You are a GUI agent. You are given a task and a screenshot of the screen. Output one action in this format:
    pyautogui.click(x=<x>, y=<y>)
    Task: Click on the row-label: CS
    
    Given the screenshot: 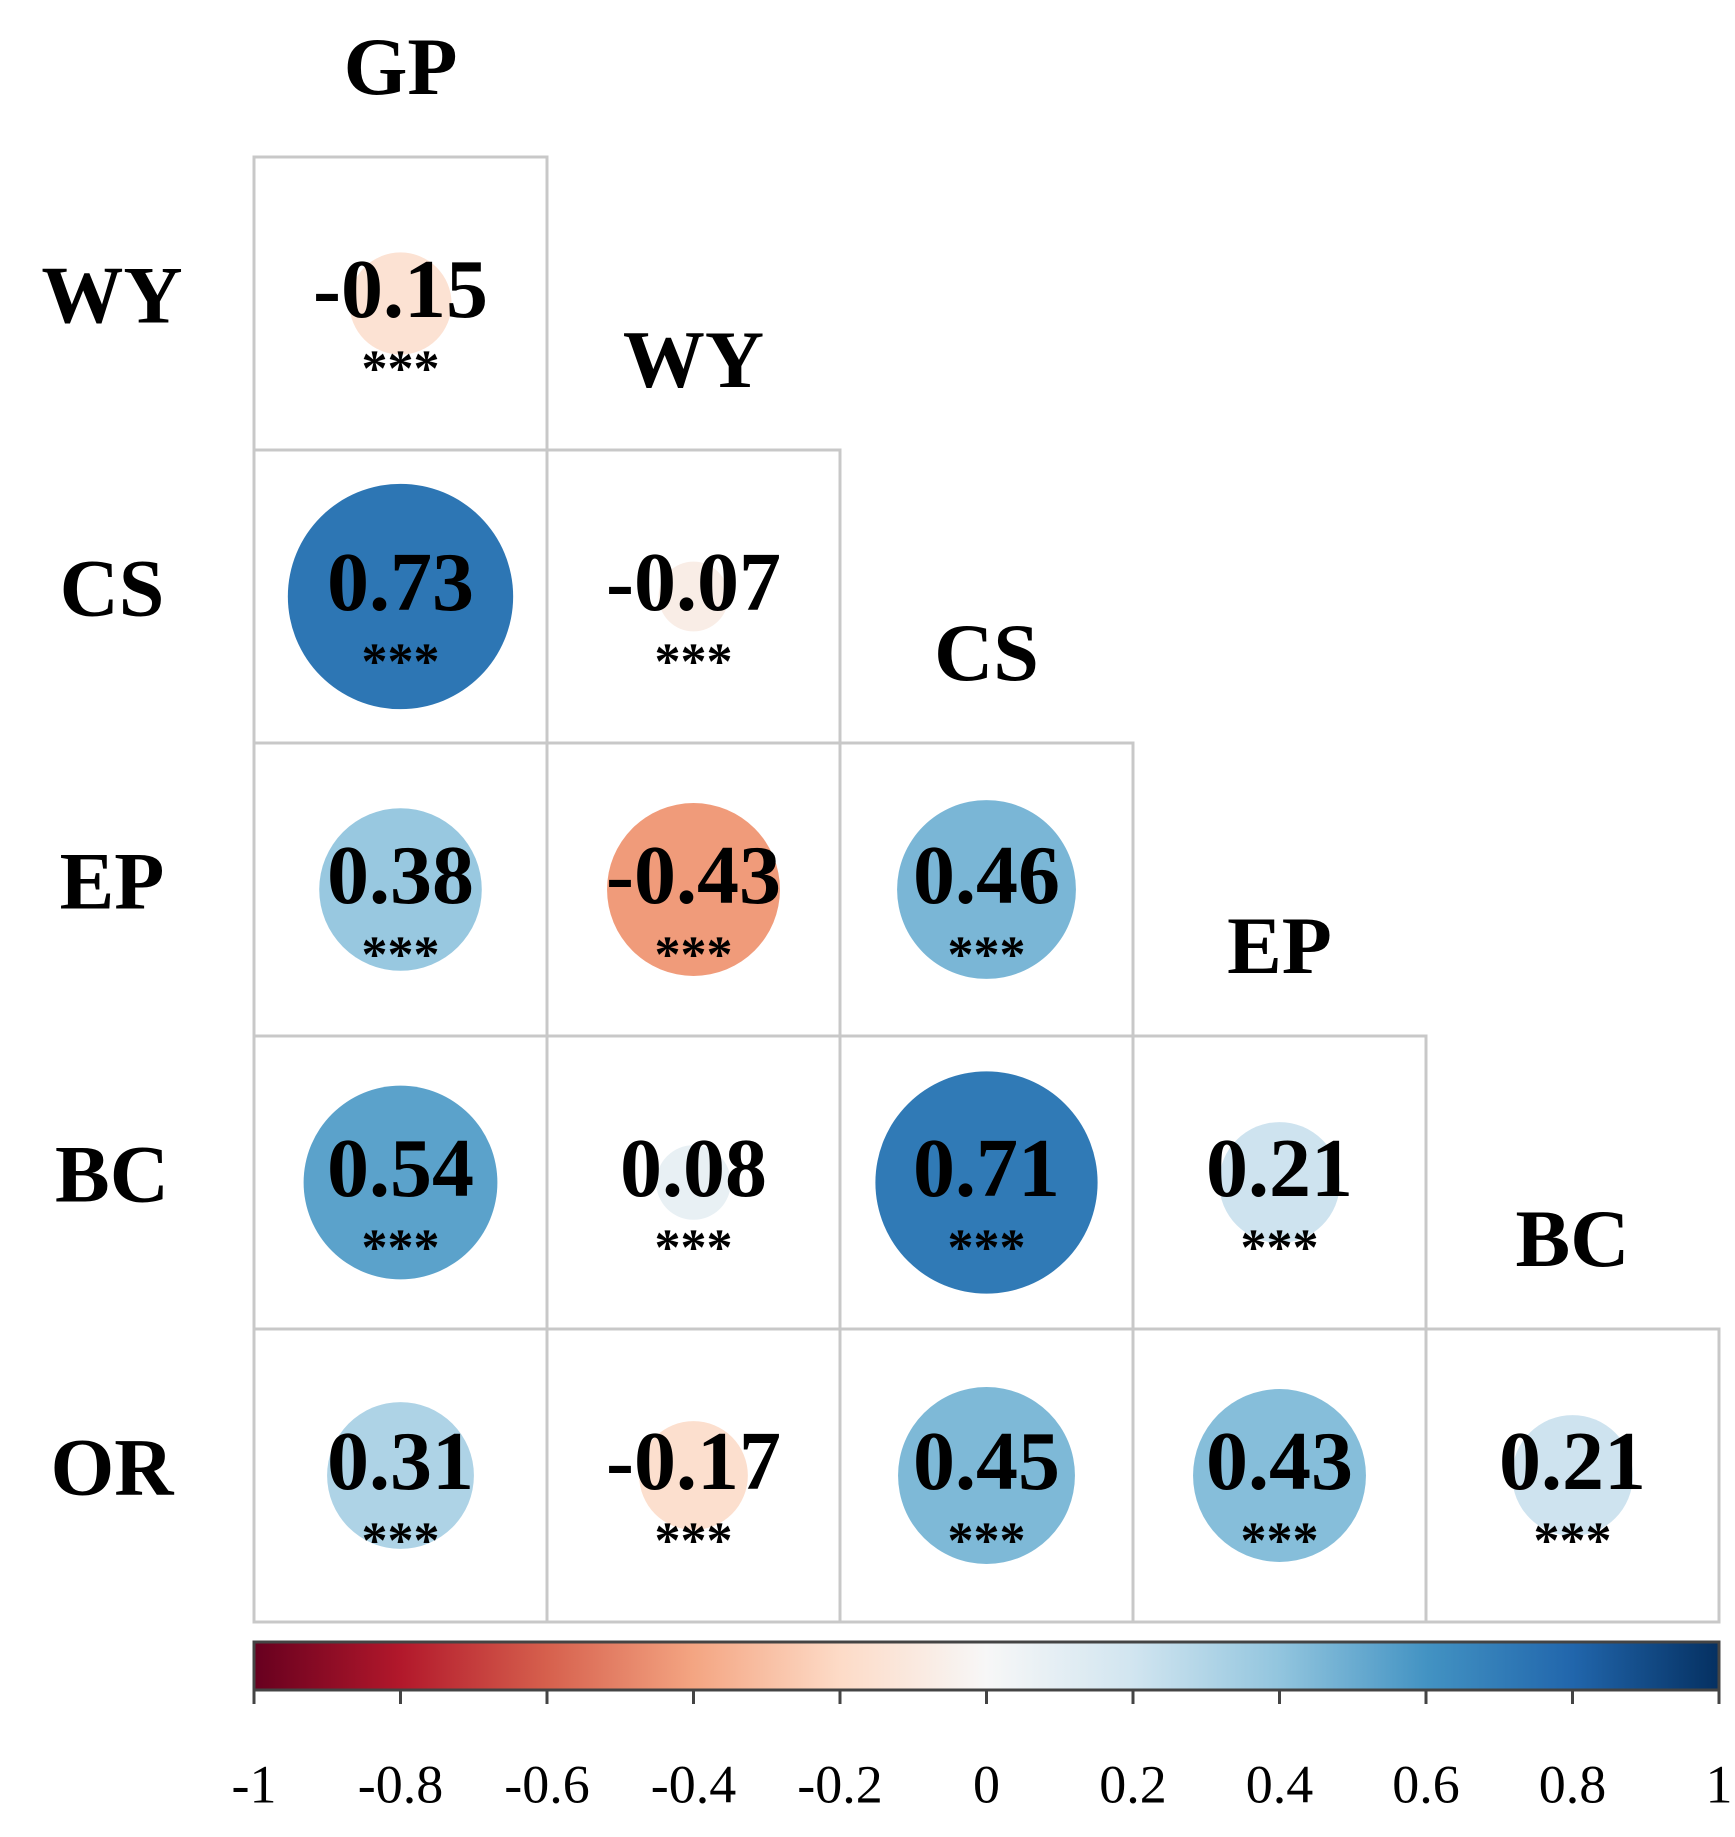 What is the action you would take?
    pyautogui.click(x=112, y=587)
    